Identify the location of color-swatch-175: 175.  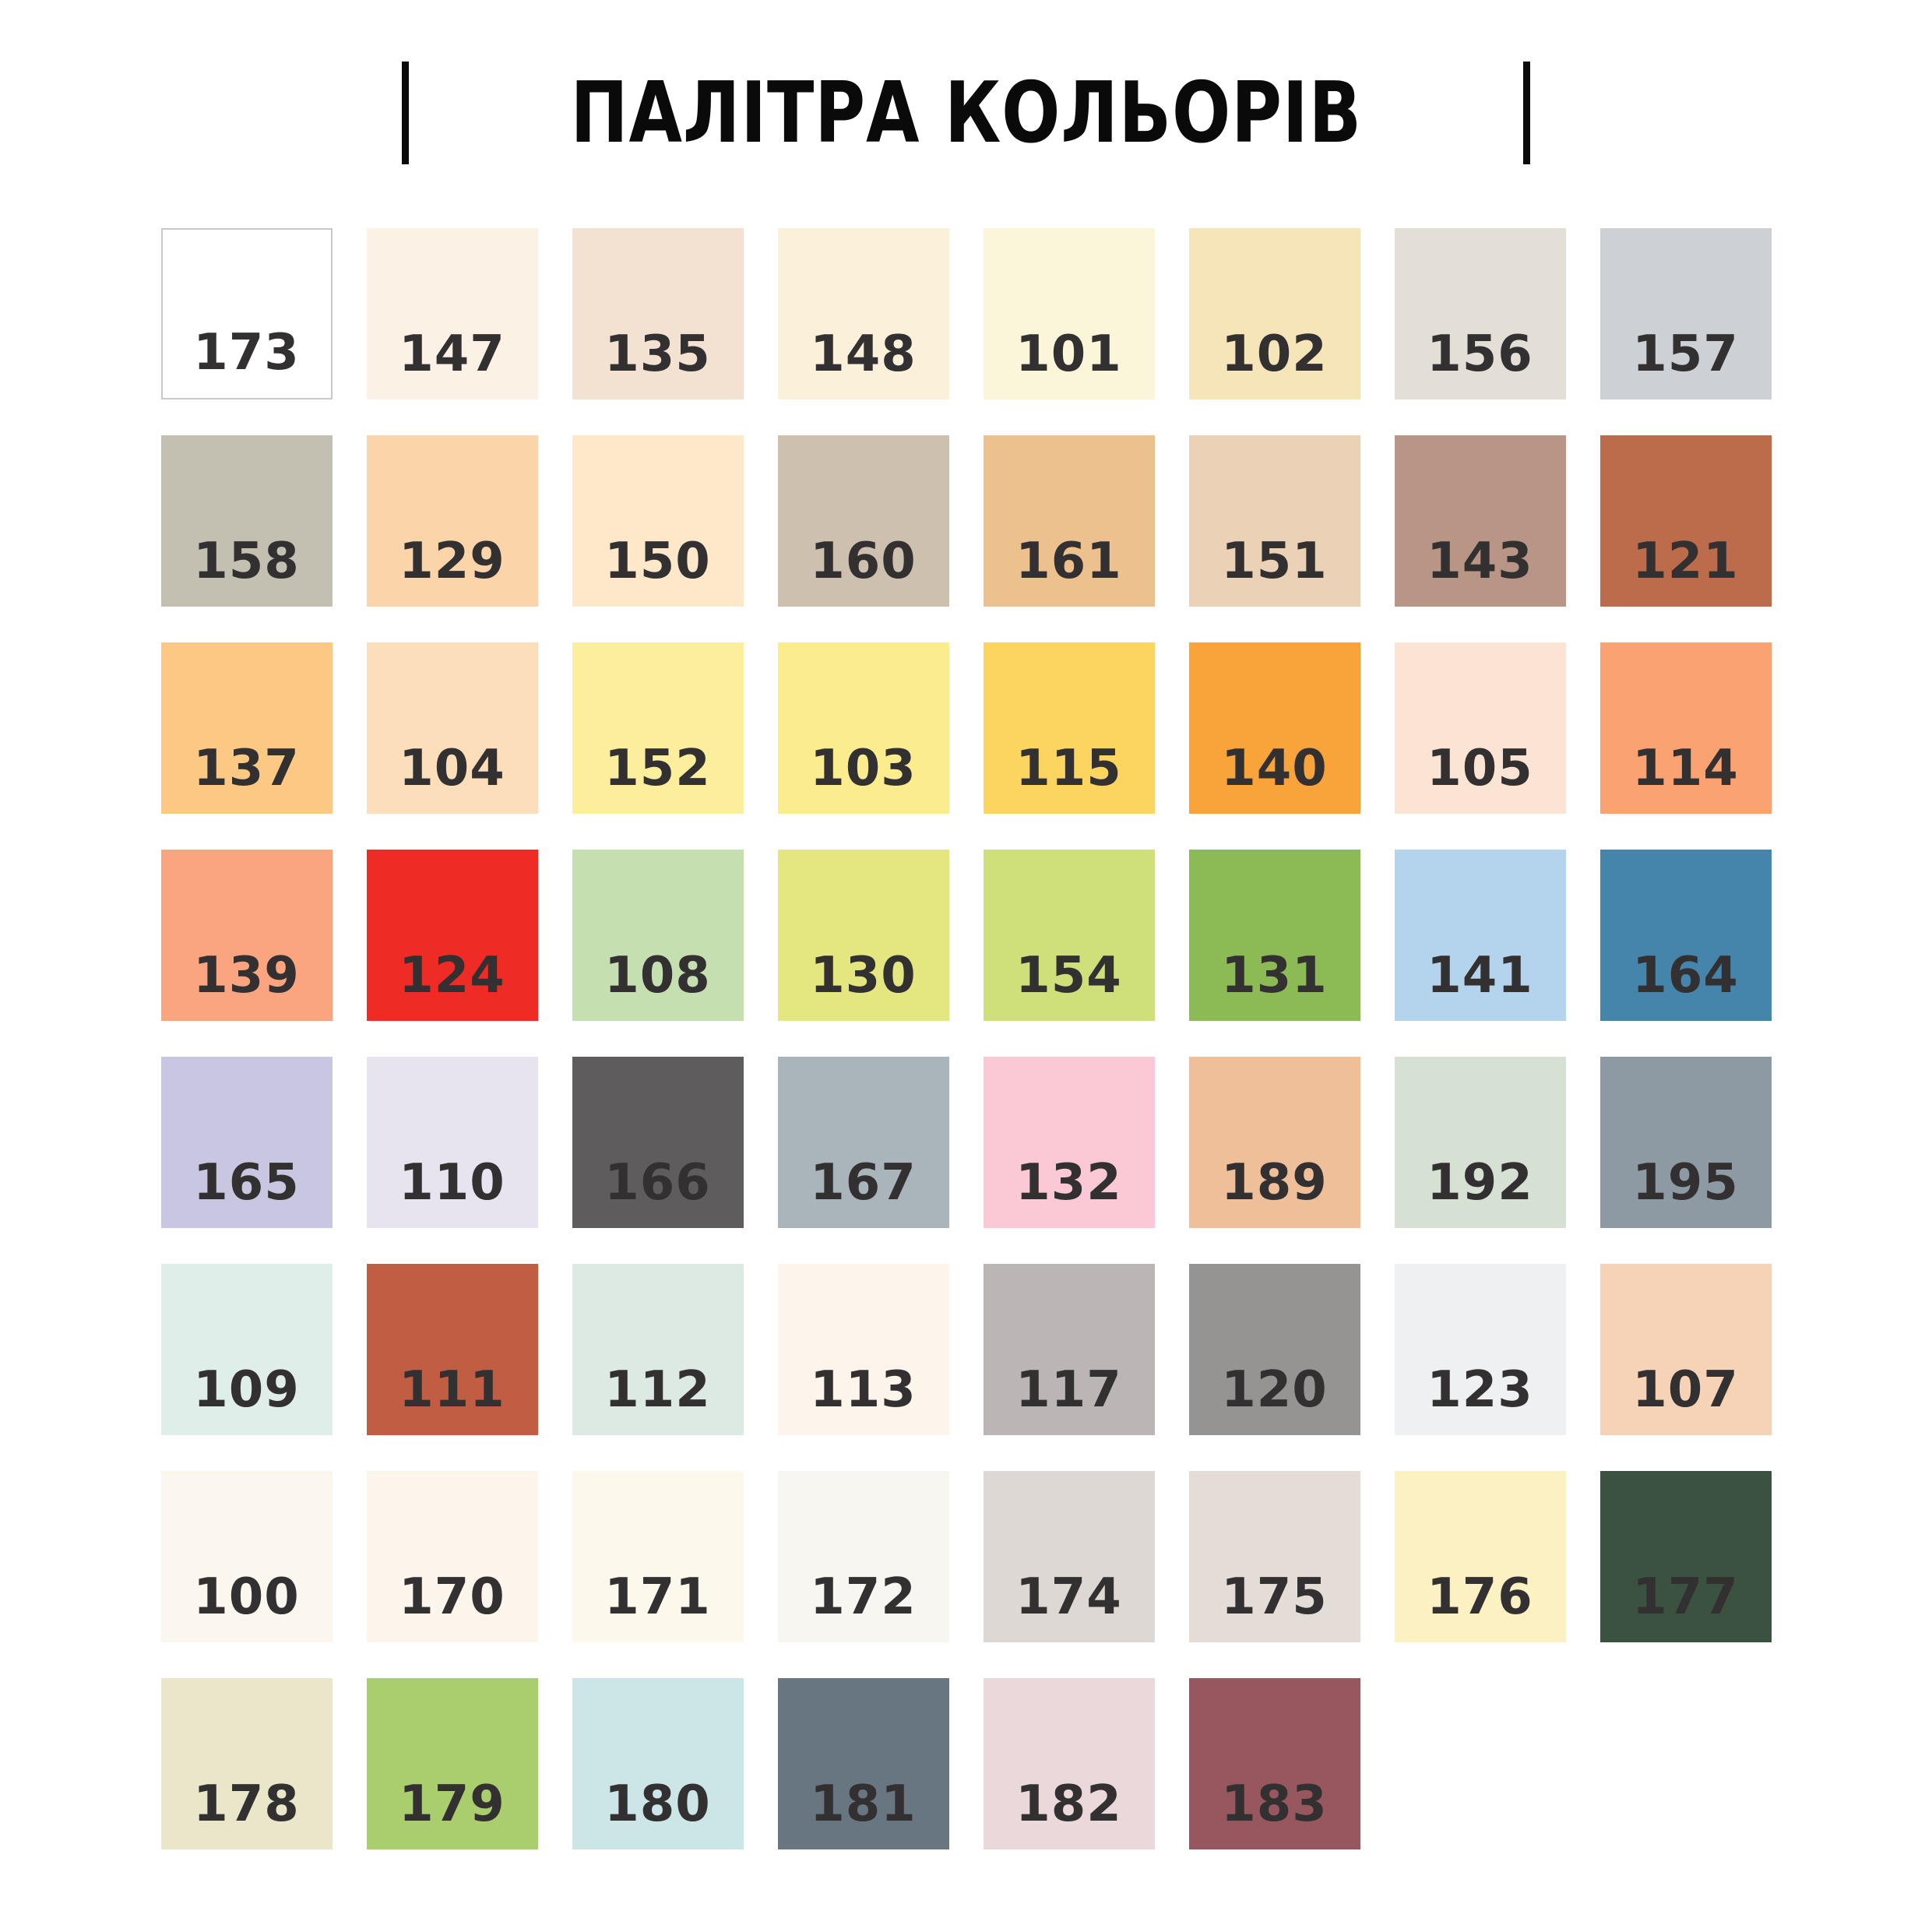
(1274, 1556).